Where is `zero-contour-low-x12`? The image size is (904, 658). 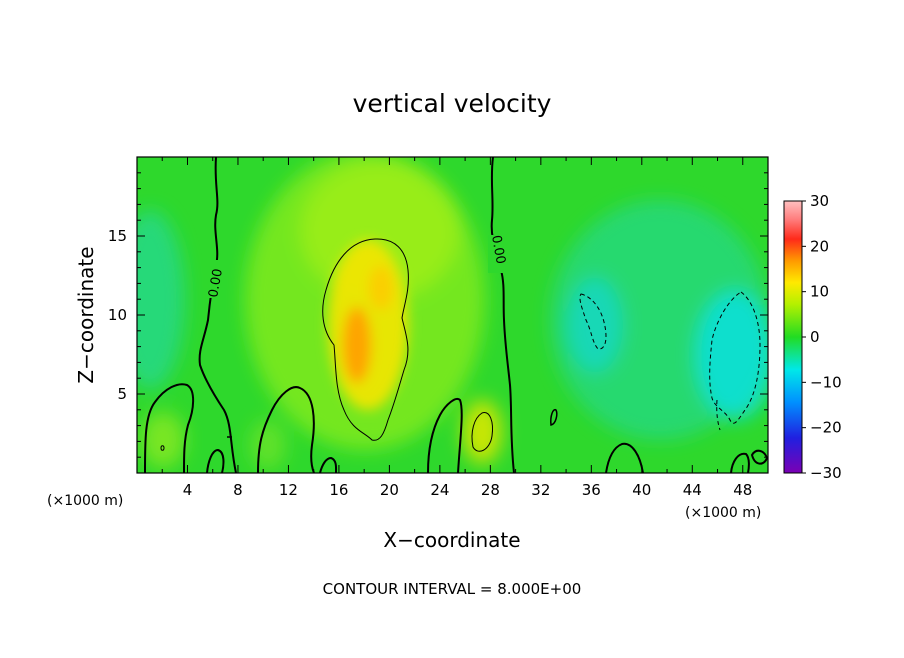
zero-contour-low-x12 is located at coordinates (286, 429).